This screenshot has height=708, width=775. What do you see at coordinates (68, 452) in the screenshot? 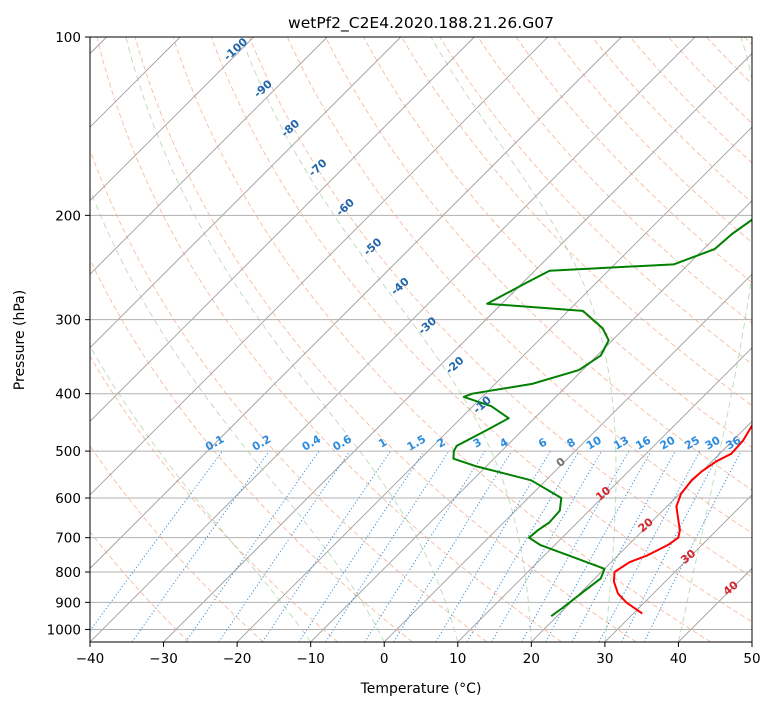
I see `y-tick-label: 500` at bounding box center [68, 452].